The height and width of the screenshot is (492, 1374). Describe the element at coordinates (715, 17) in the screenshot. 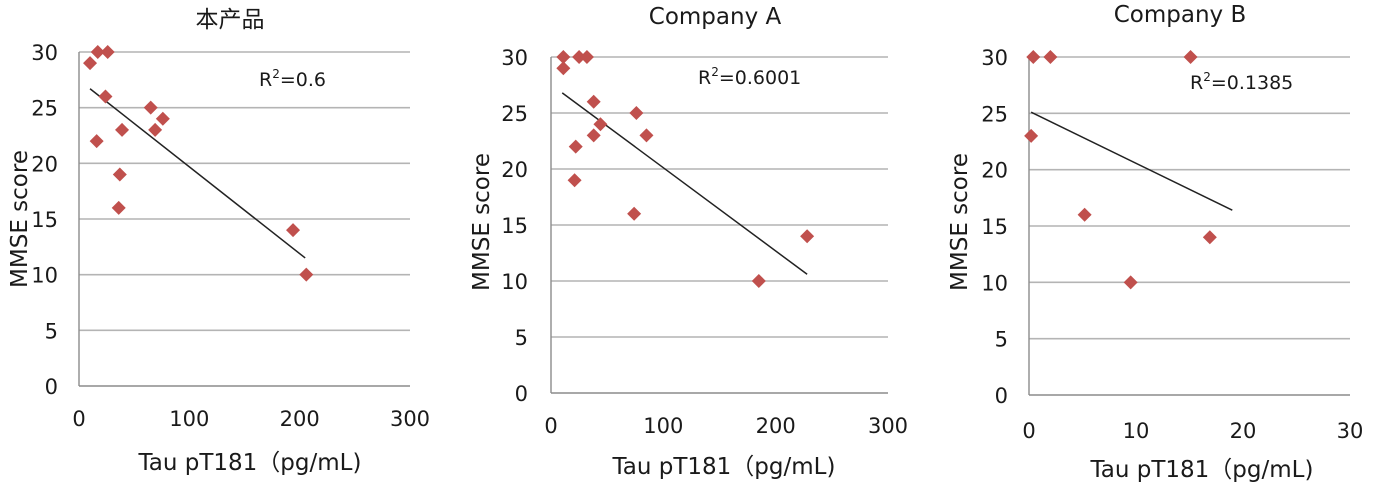

I see `chart-title: Company A` at that location.